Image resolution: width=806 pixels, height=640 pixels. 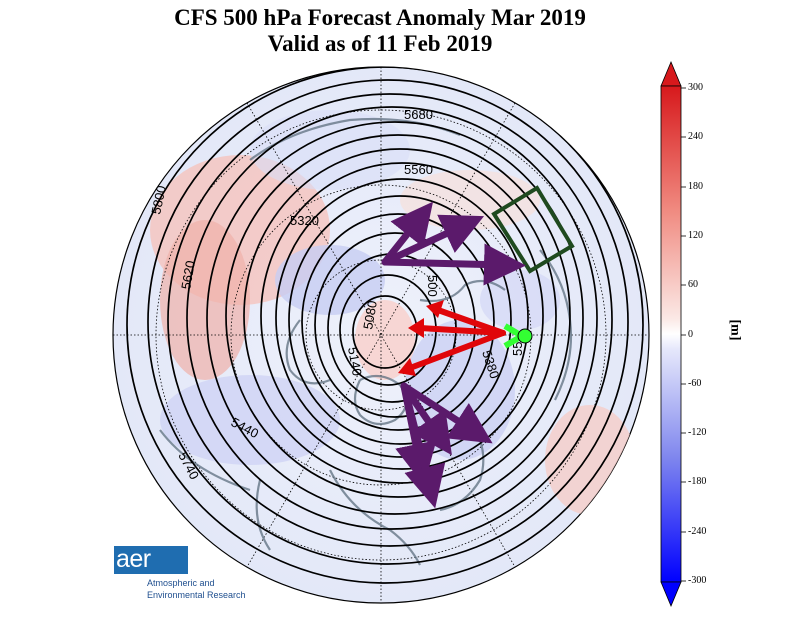 What do you see at coordinates (518, 336) in the screenshot?
I see `green-marker` at bounding box center [518, 336].